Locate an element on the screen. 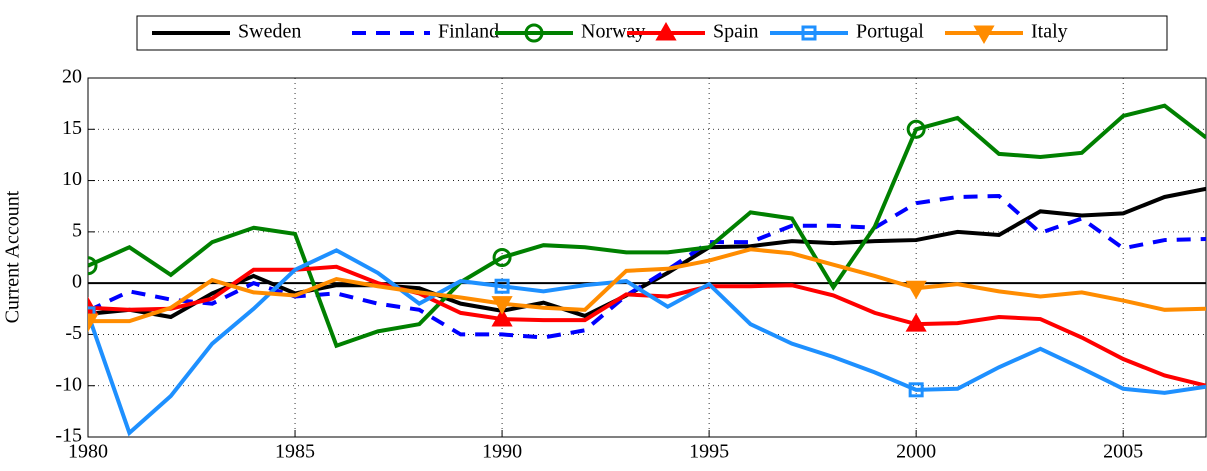 The height and width of the screenshot is (471, 1207). y-tick-label: 0 is located at coordinates (77, 282).